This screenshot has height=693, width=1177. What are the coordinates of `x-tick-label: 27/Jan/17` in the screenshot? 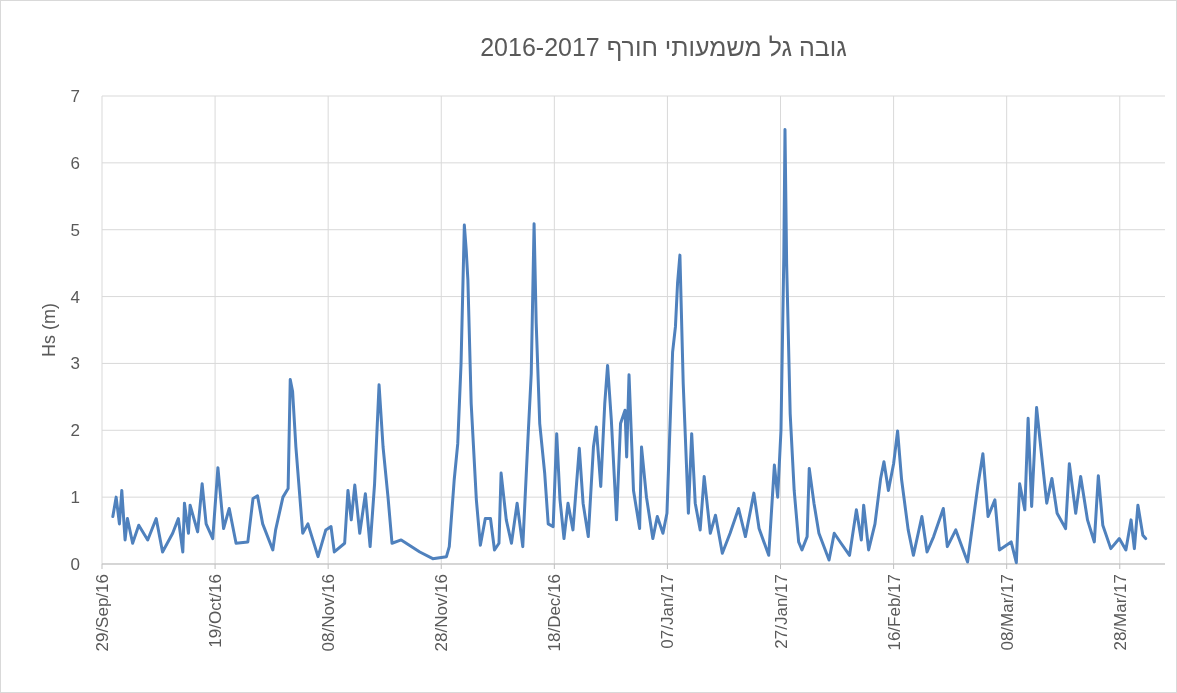 It's located at (781, 611).